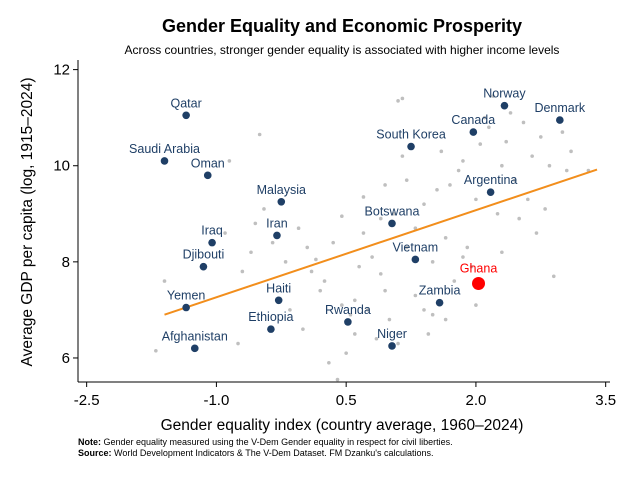  What do you see at coordinates (208, 163) in the screenshot?
I see `label-oman: Oman` at bounding box center [208, 163].